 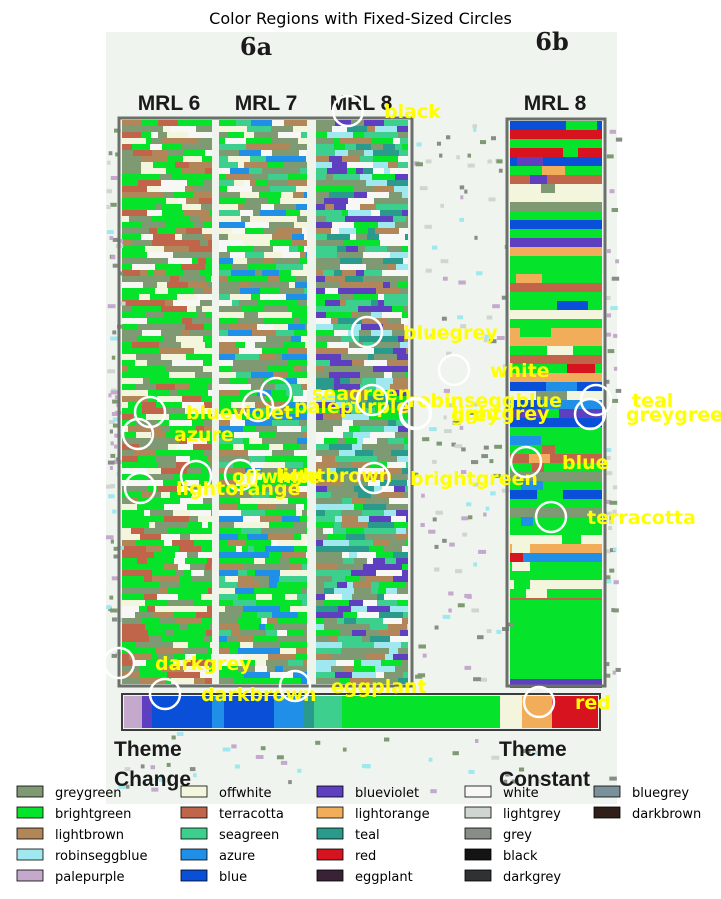 What do you see at coordinates (330, 875) in the screenshot?
I see `legend-swatch-eggplant` at bounding box center [330, 875].